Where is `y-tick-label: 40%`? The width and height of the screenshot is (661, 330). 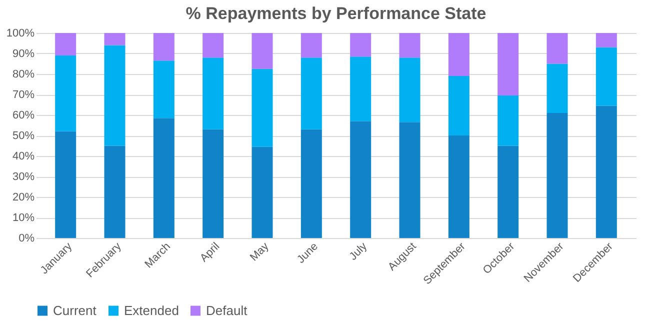
y-tick-label: 40% is located at coordinates (23, 156).